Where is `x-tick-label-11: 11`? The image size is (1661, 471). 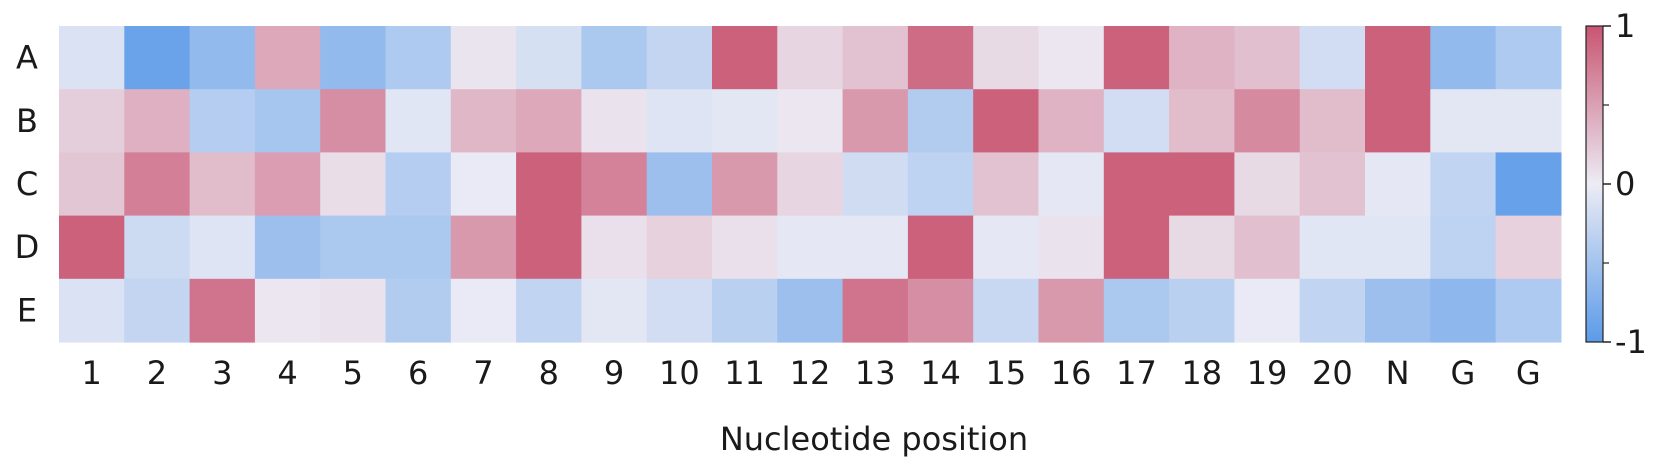
x-tick-label-11: 11 is located at coordinates (744, 373).